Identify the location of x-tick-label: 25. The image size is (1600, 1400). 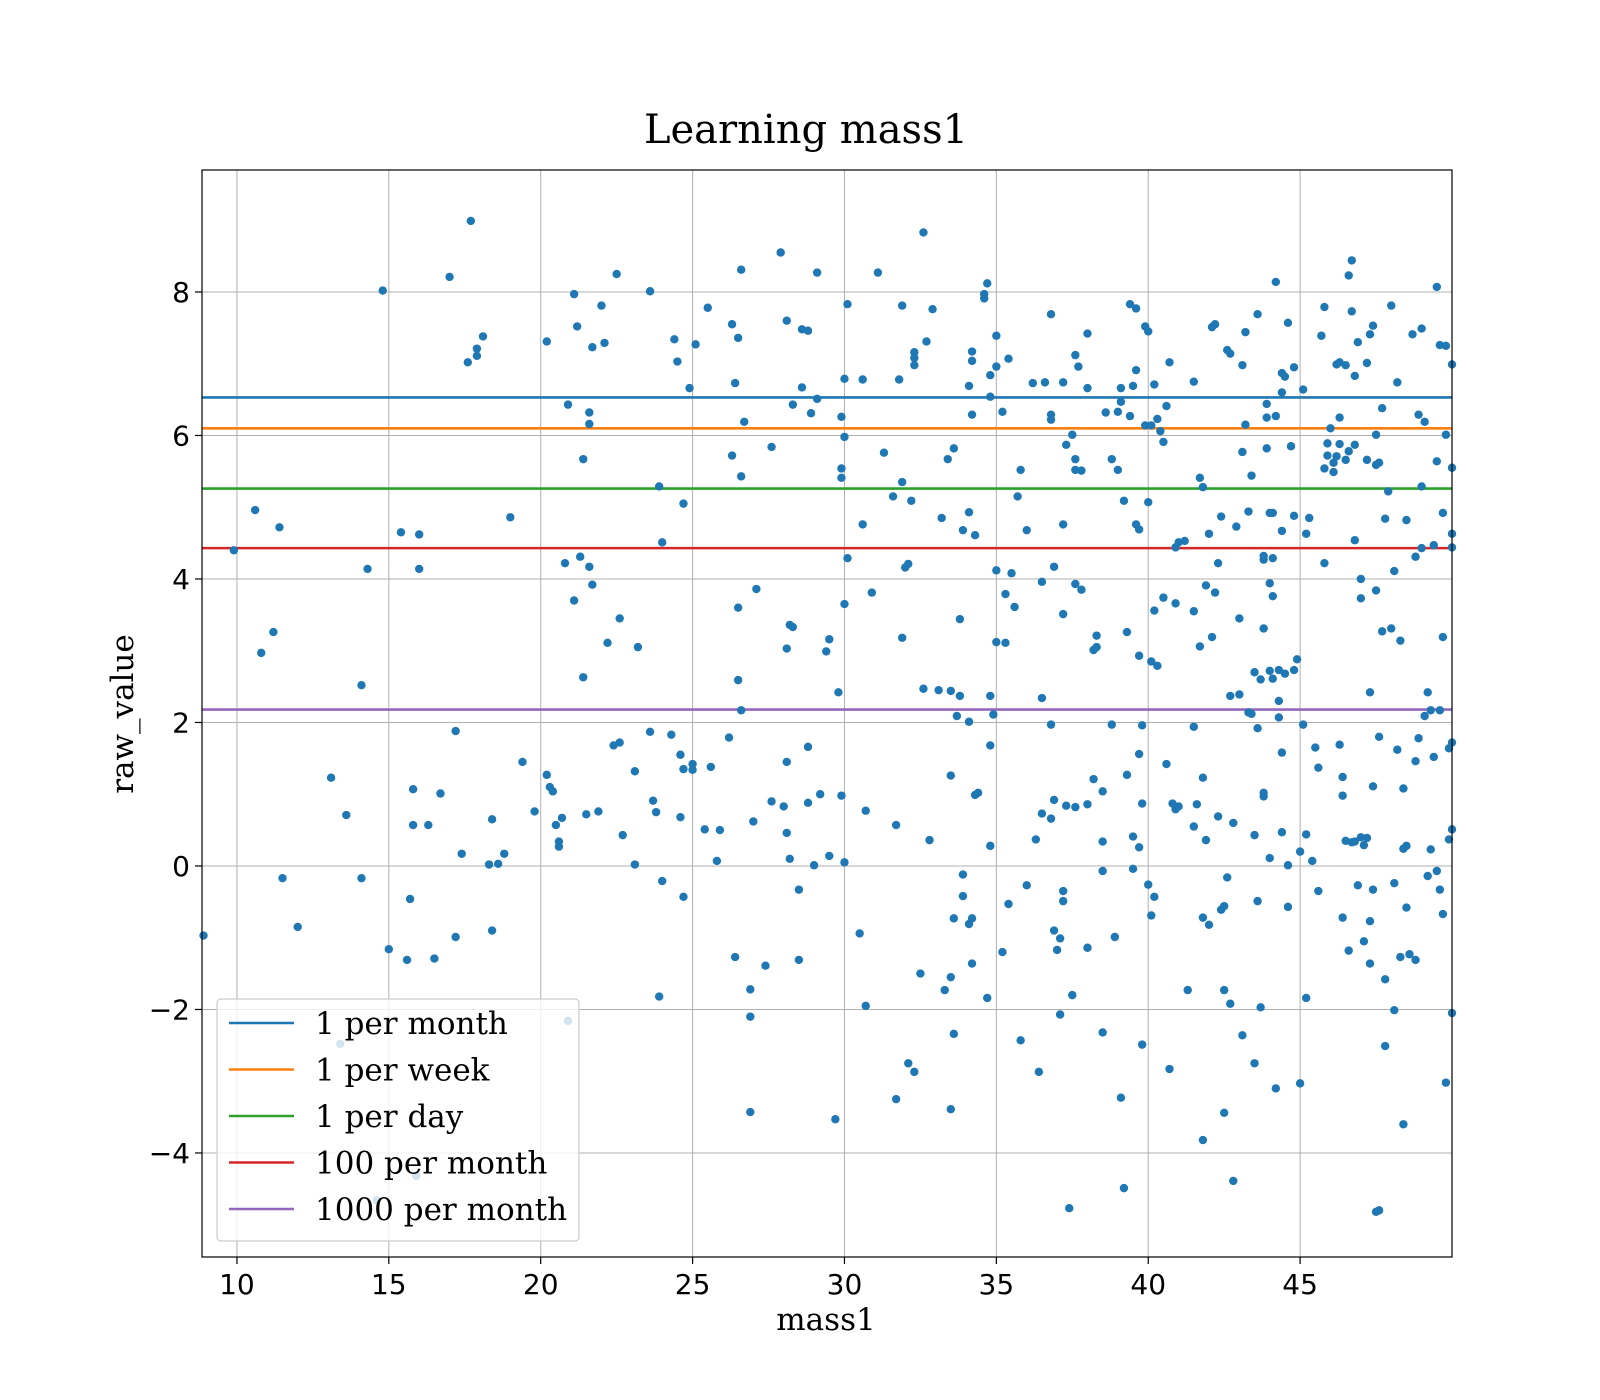
(693, 1284).